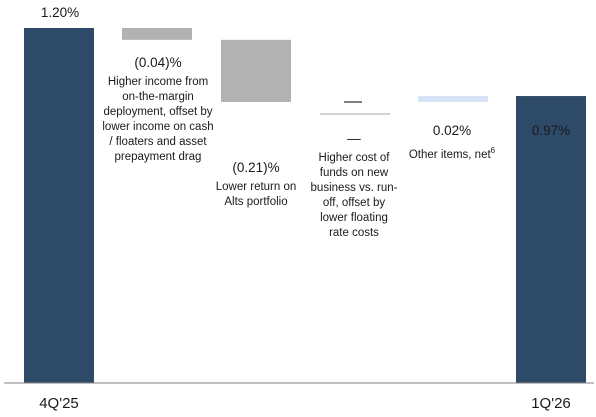 This screenshot has width=596, height=417. I want to click on step-annotation-alts: (0.21)% Lower return on Alts portfolio, so click(256, 184).